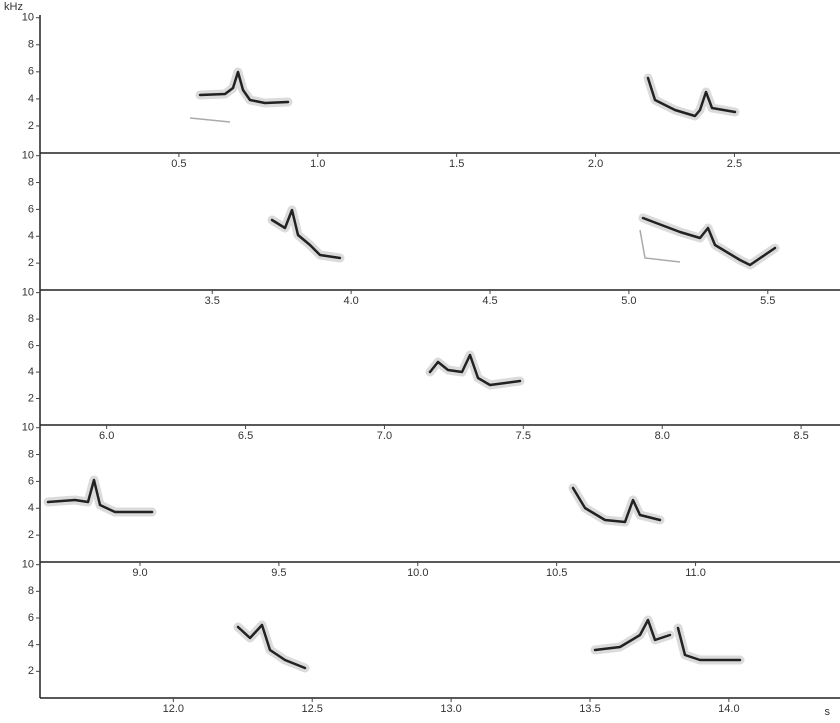 Image resolution: width=840 pixels, height=723 pixels. Describe the element at coordinates (595, 164) in the screenshot. I see `x-tick-label: 2.0` at that location.